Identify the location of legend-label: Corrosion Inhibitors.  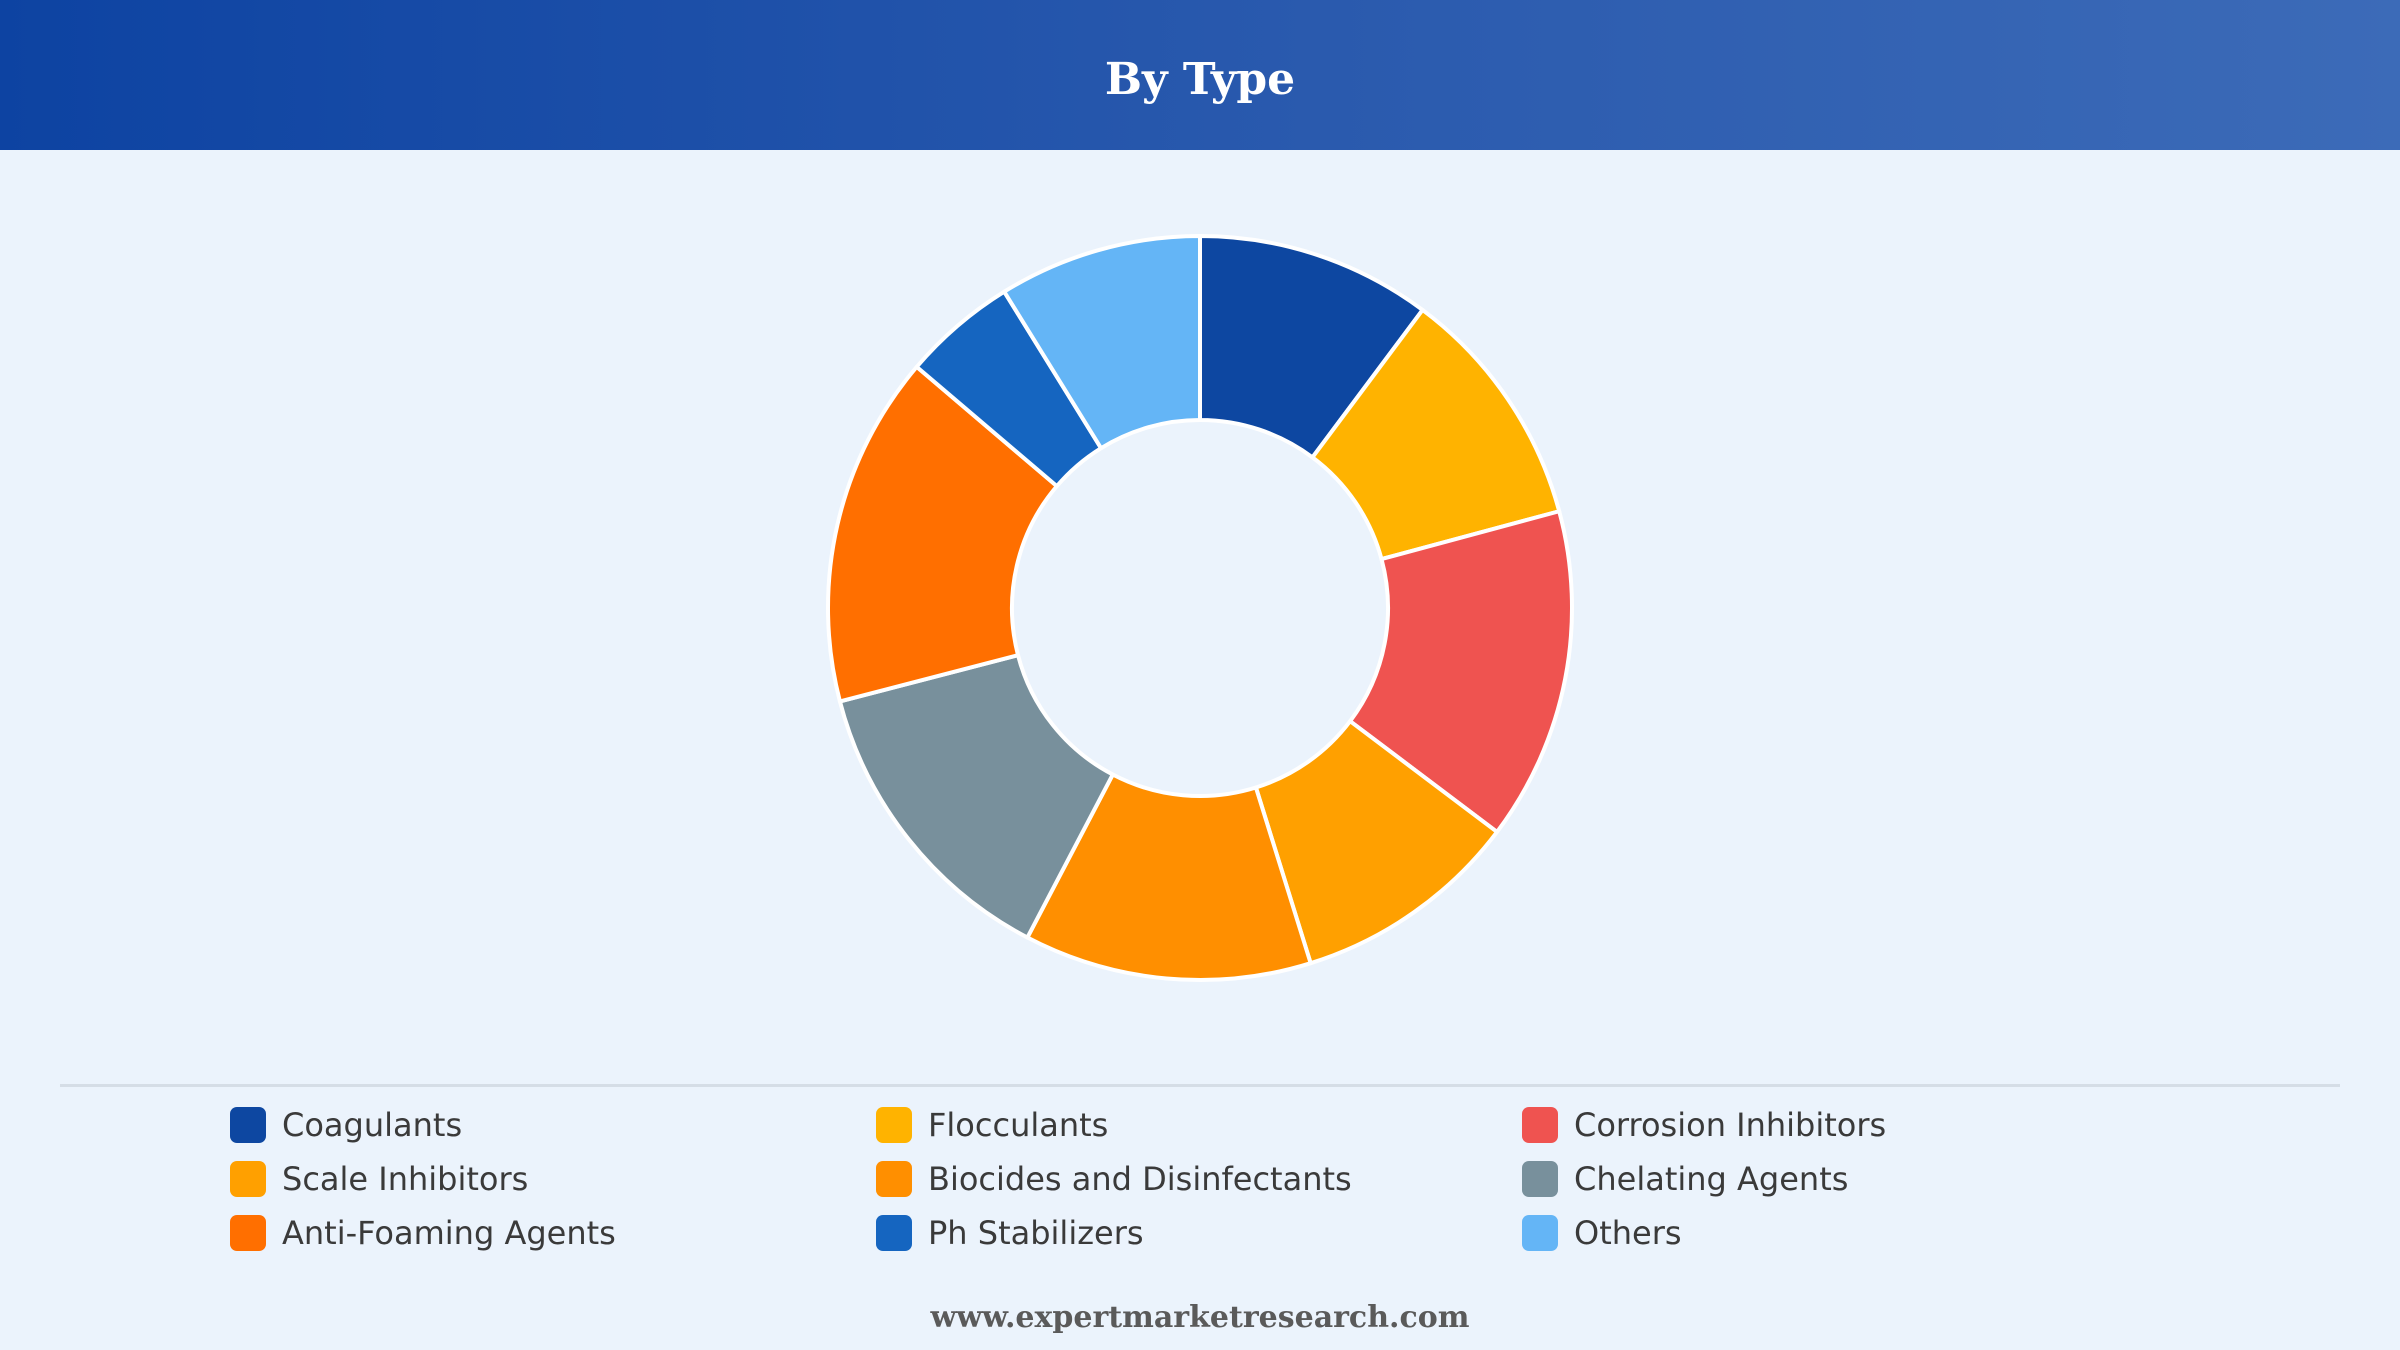
(1730, 1125).